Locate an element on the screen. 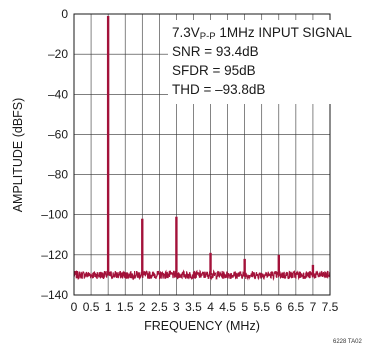 The image size is (365, 345). y-axis-title: AMPLITUDE (dBFS) is located at coordinates (18, 155).